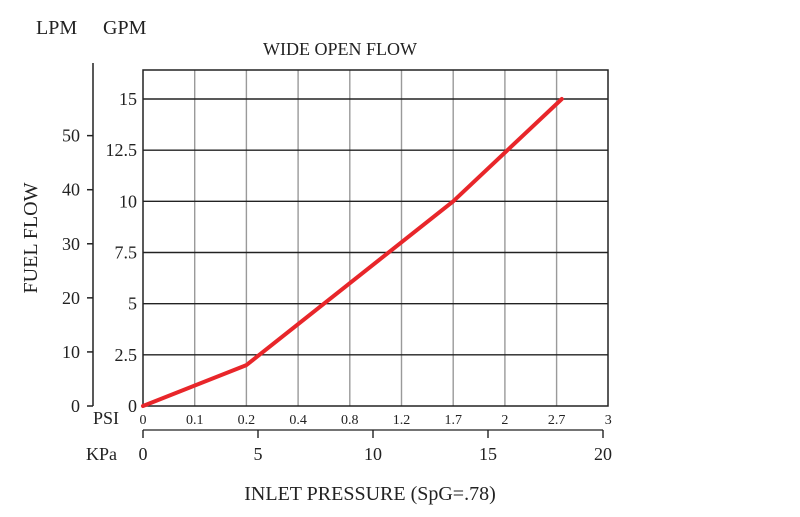  What do you see at coordinates (504, 420) in the screenshot?
I see `psi-tick-label: 2` at bounding box center [504, 420].